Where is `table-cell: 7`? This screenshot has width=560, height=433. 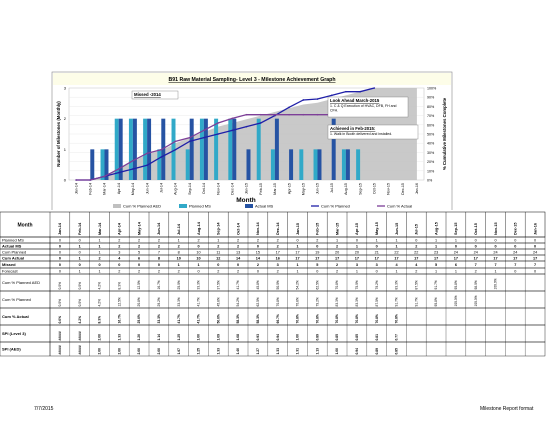
table-cell: 7 is located at coordinates (515, 265).